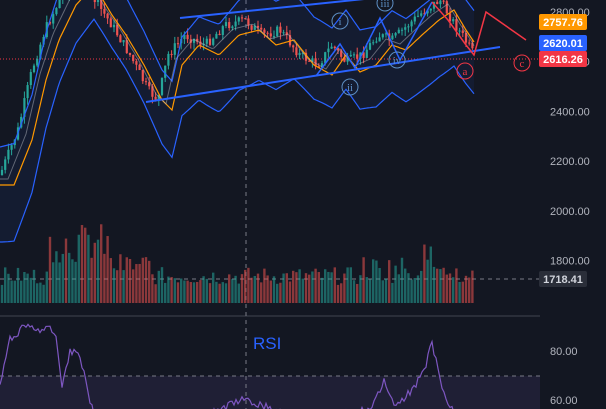 The height and width of the screenshot is (409, 606). Describe the element at coordinates (563, 59) in the screenshot. I see `price-badge` at that location.